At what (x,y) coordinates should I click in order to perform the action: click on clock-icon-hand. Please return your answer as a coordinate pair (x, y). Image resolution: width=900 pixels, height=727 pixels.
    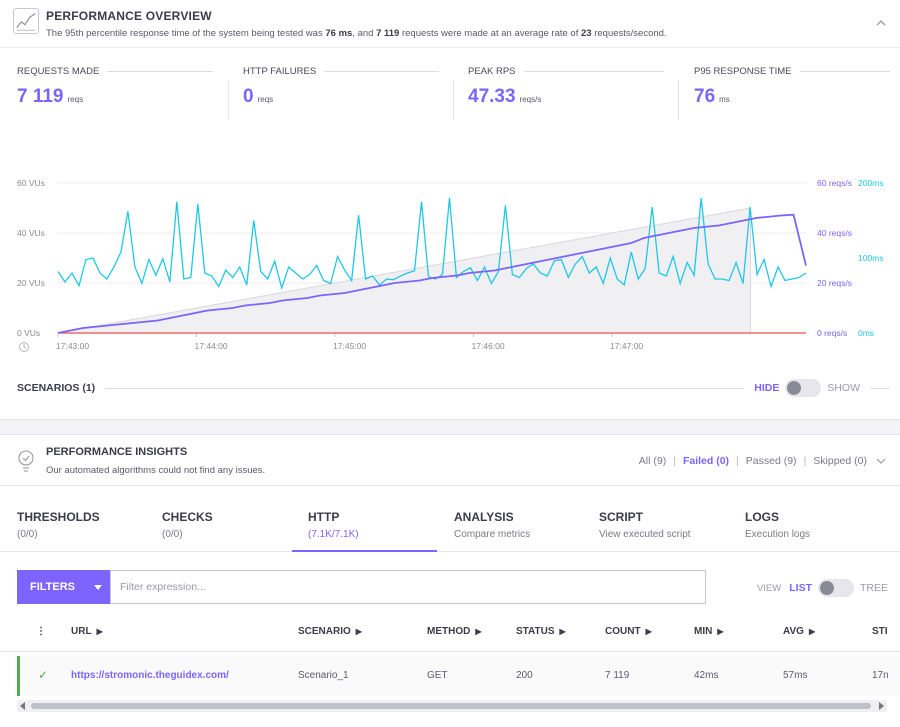
    Looking at the image, I should click on (25, 346).